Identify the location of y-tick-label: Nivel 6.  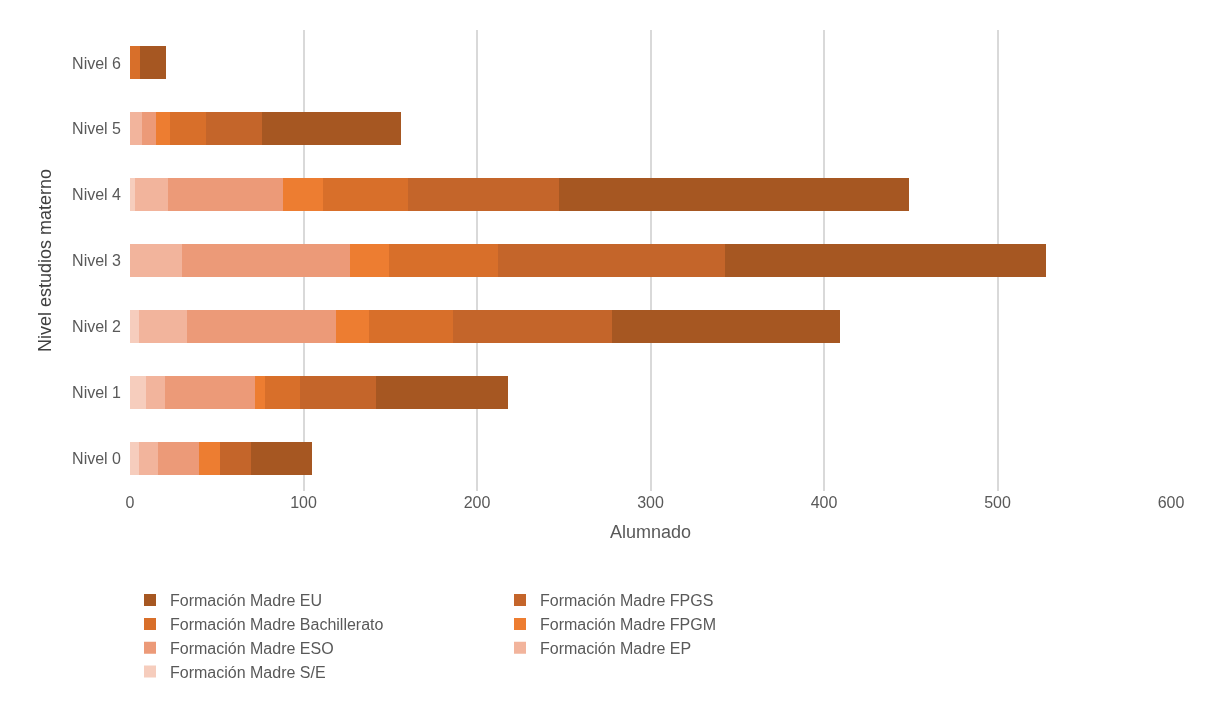
(97, 63).